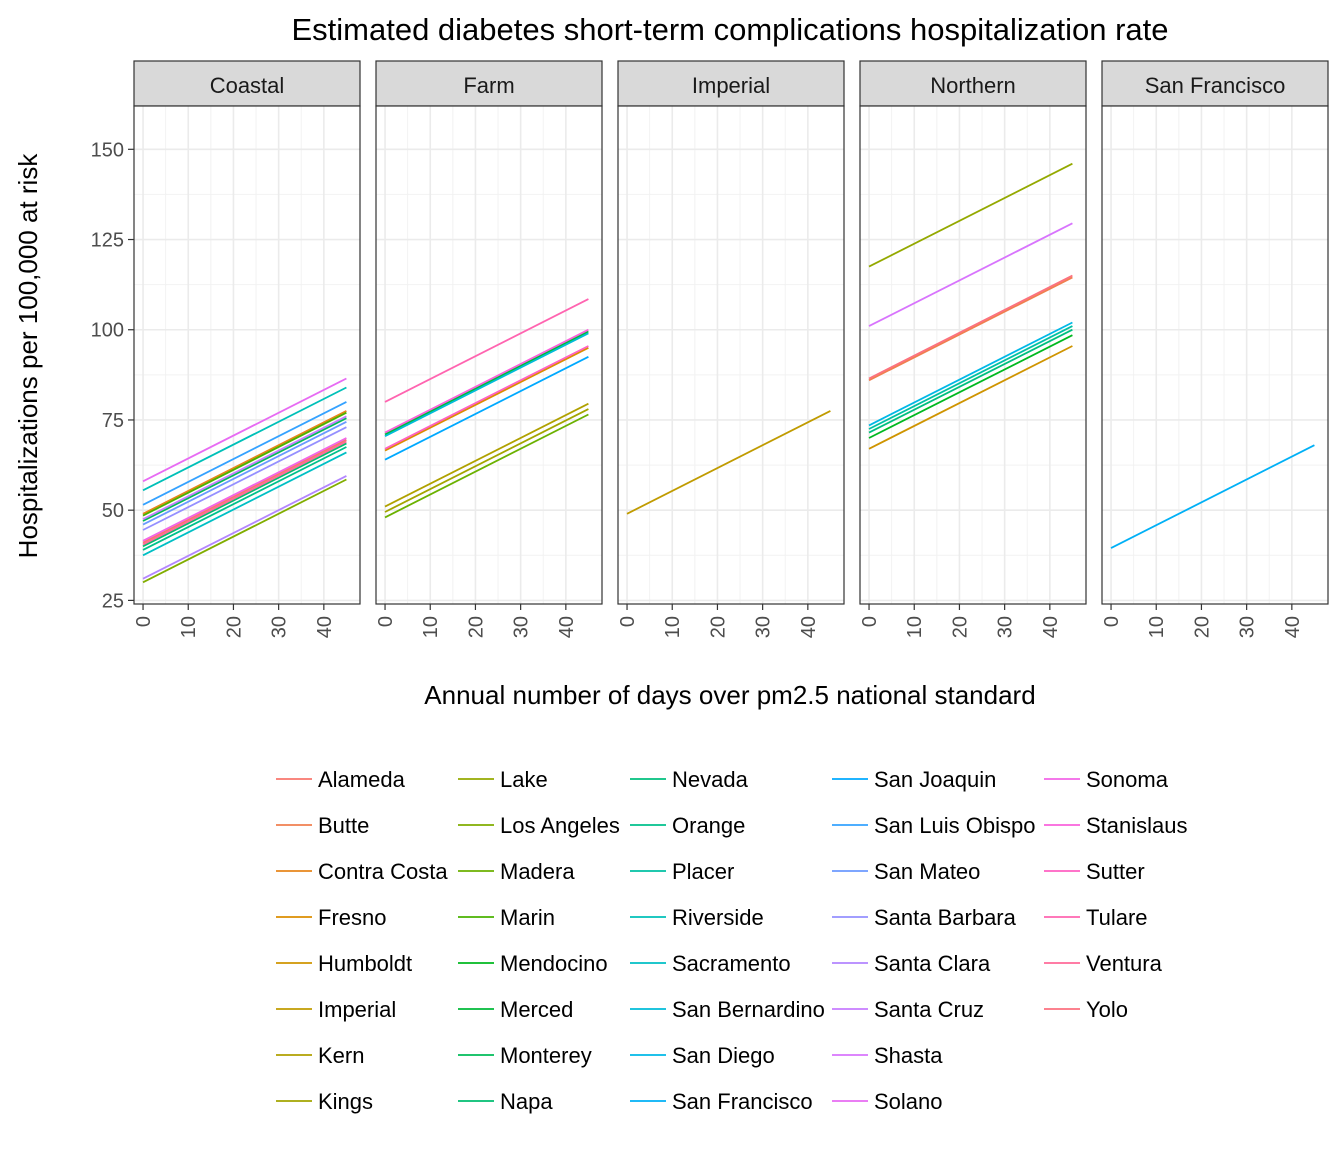  I want to click on series-line-butte, so click(970, 329).